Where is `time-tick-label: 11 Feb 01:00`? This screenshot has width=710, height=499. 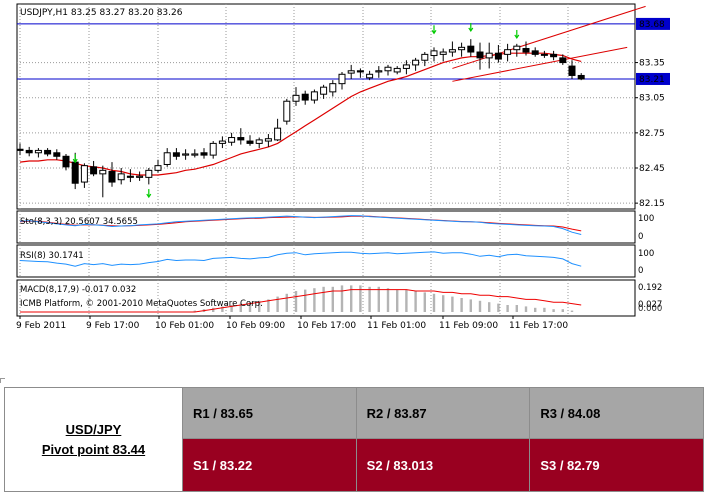 time-tick-label: 11 Feb 01:00 is located at coordinates (396, 326).